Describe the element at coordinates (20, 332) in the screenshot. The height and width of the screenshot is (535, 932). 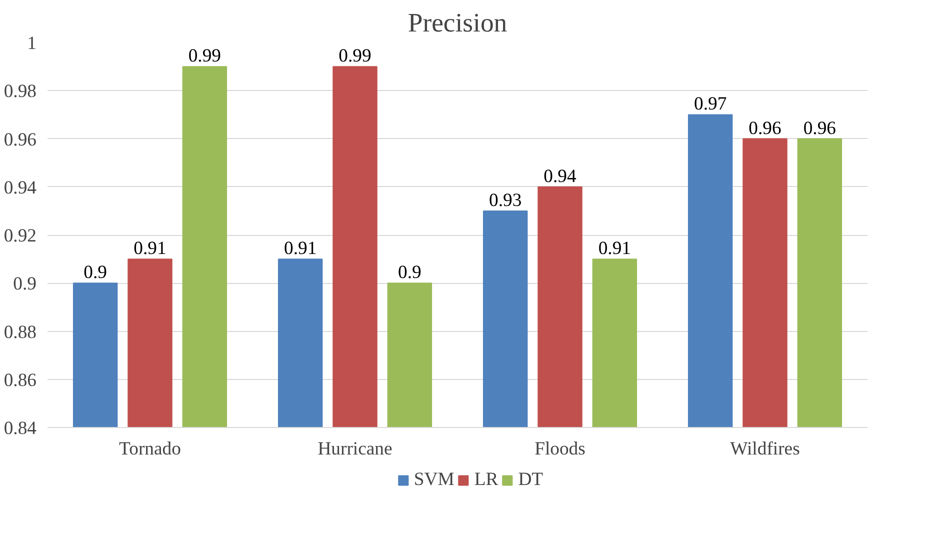
I see `y-tick-label: 0.88` at that location.